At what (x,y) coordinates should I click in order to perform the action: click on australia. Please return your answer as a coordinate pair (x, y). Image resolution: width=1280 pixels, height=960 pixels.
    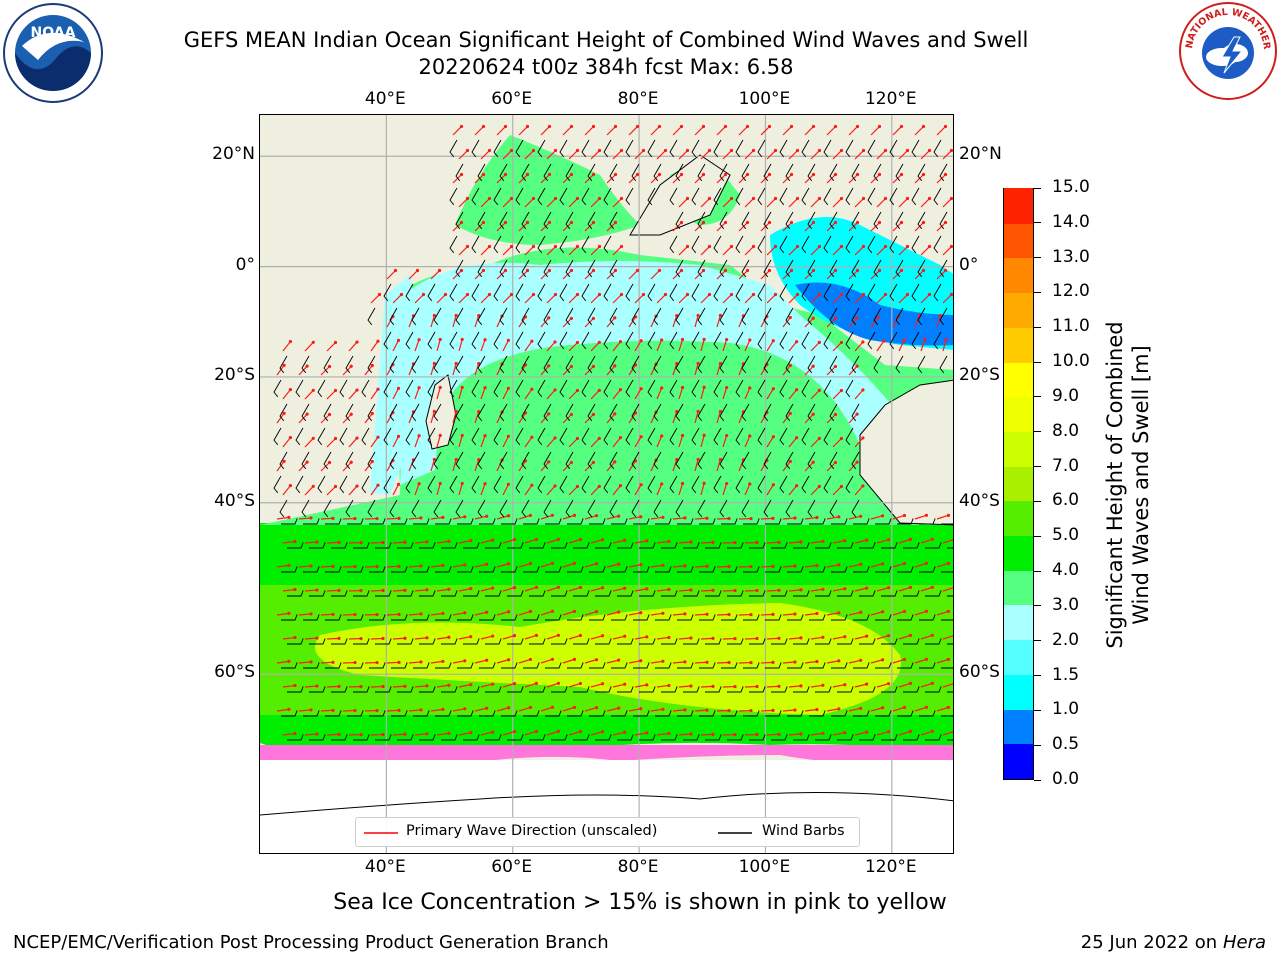
    Looking at the image, I should click on (906, 452).